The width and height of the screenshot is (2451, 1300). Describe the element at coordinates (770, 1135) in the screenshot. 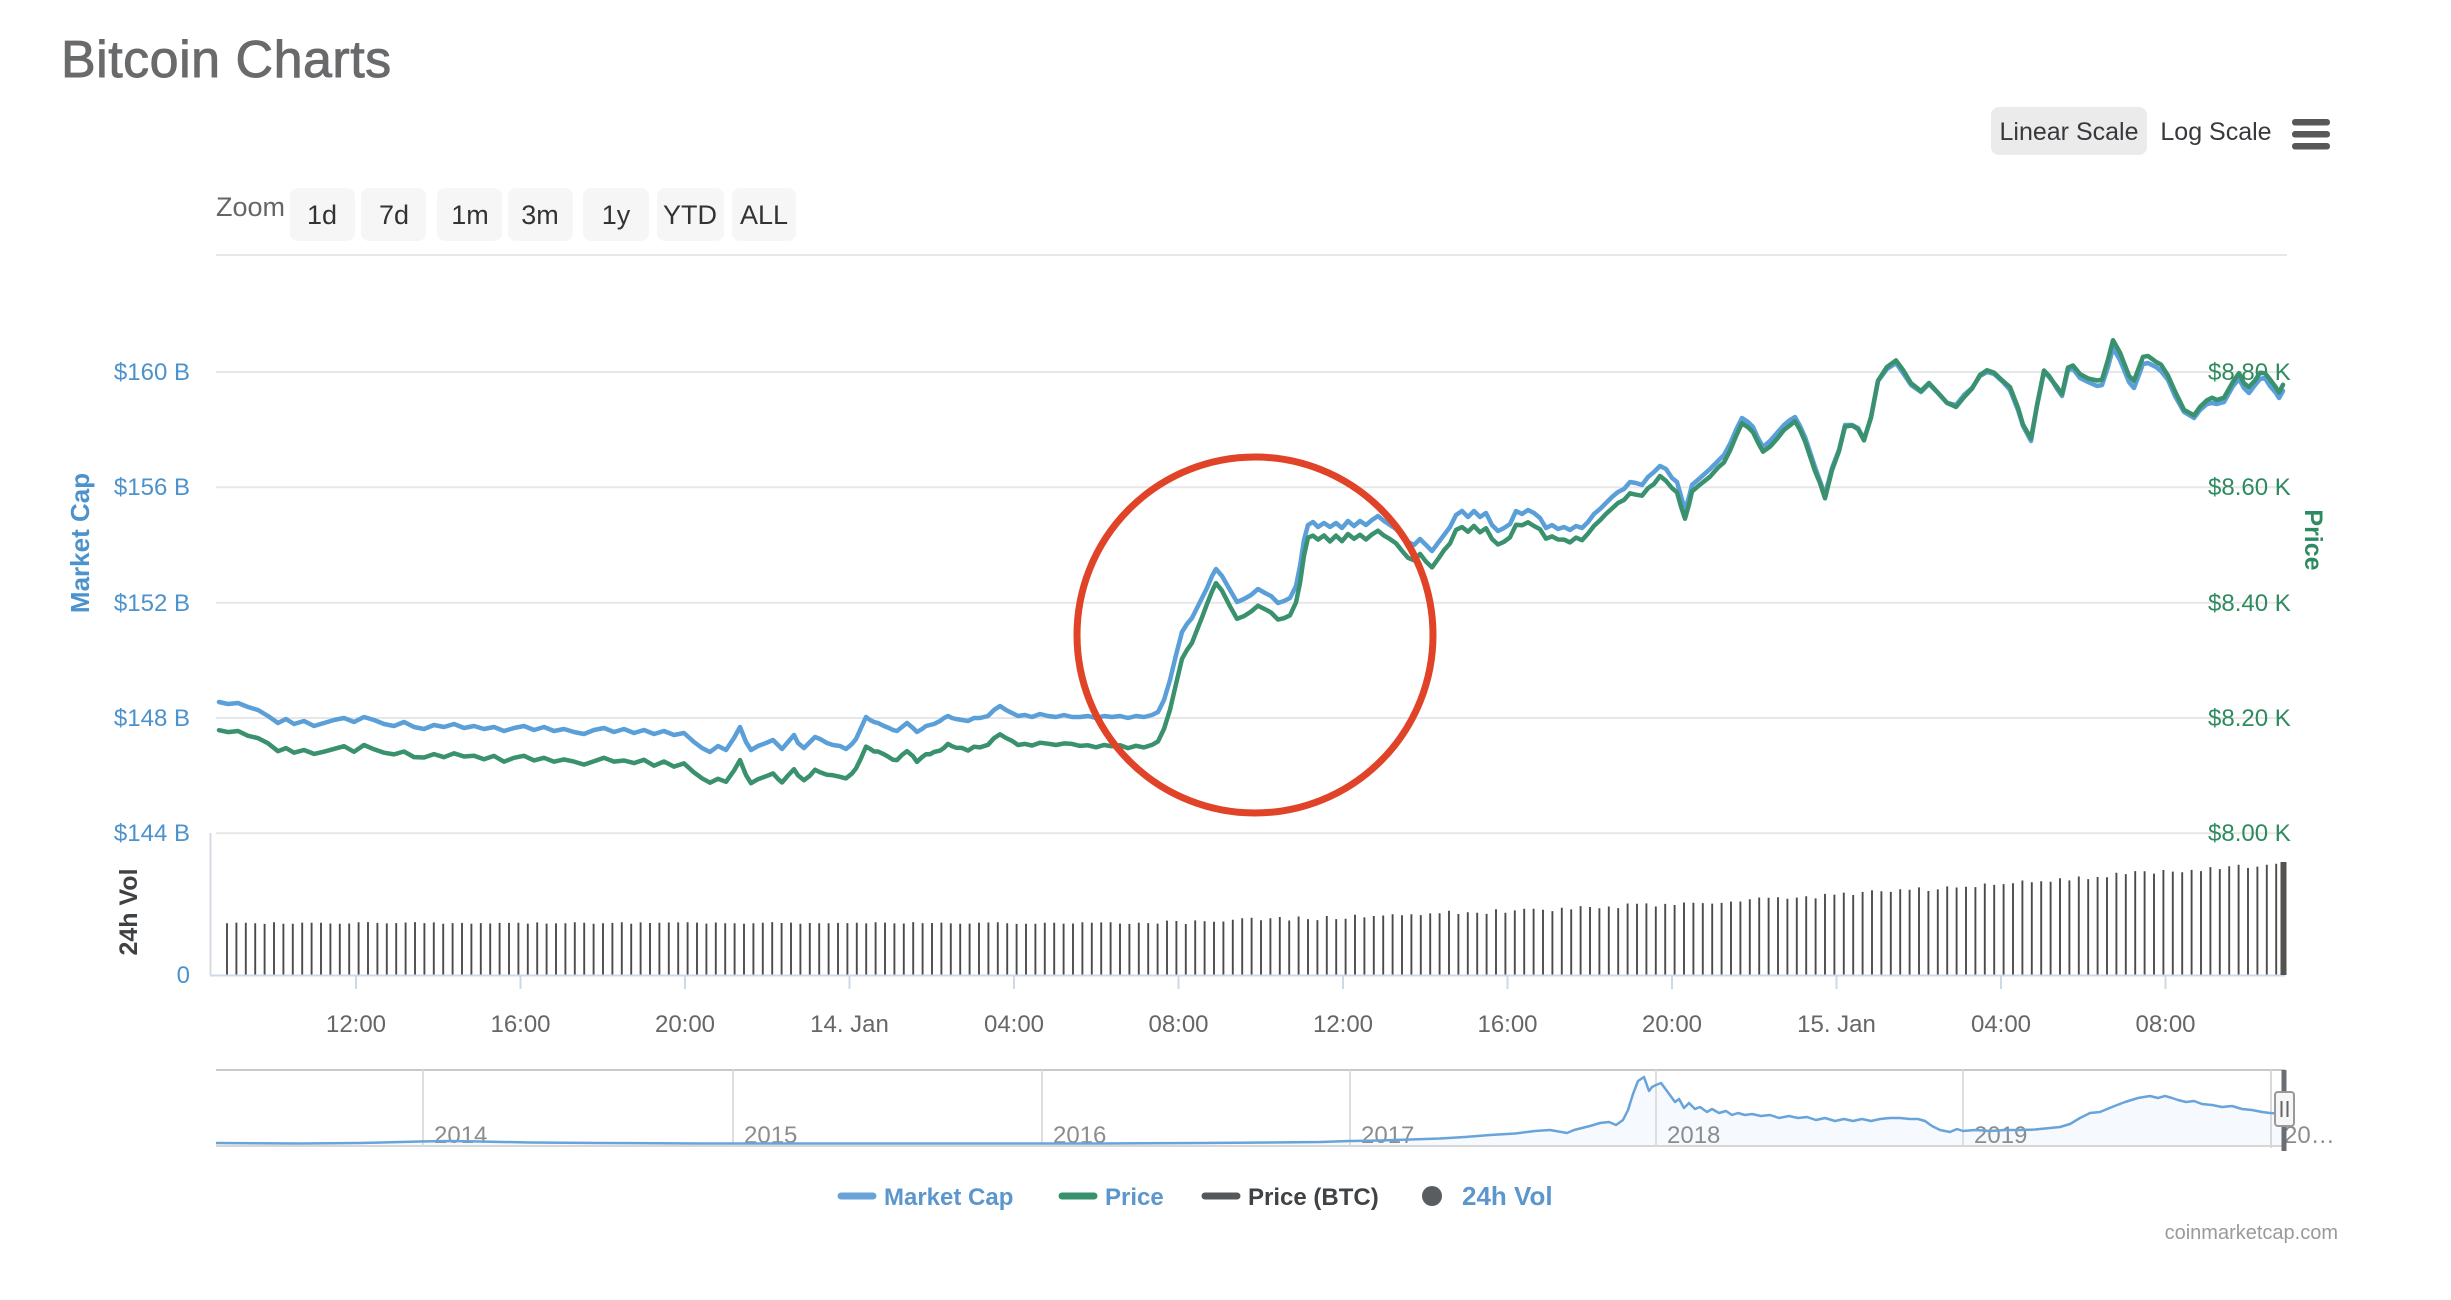

I see `svg-text: 2015` at that location.